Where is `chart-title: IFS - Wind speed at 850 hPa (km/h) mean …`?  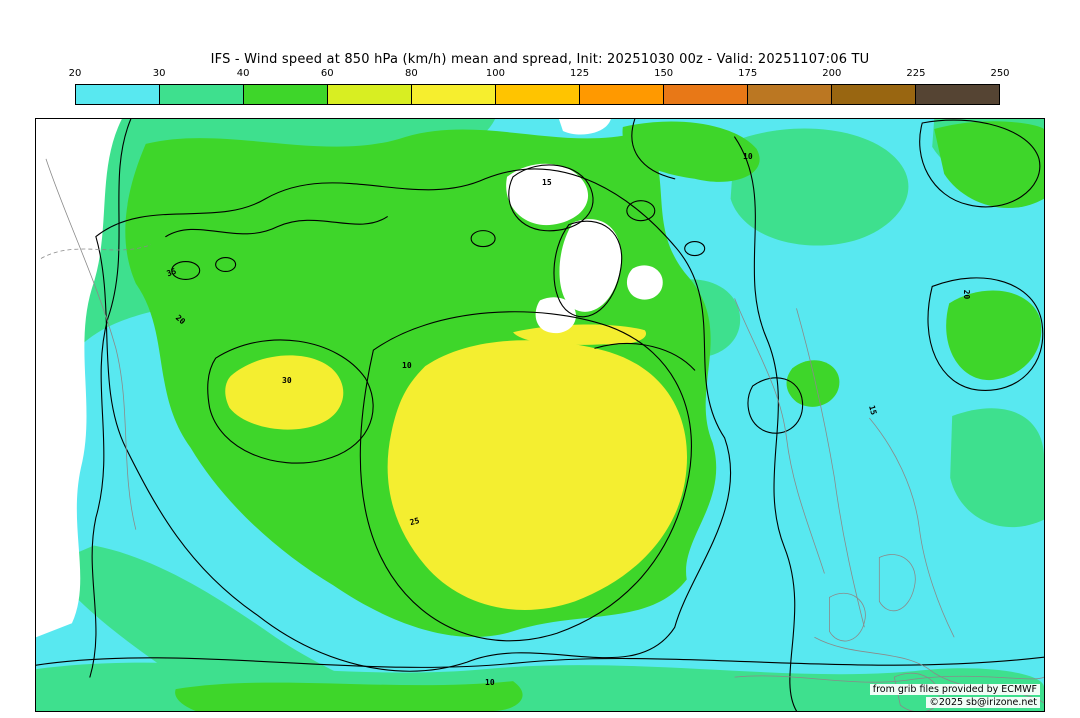
chart-title: IFS - Wind speed at 850 hPa (km/h) mean … is located at coordinates (540, 59).